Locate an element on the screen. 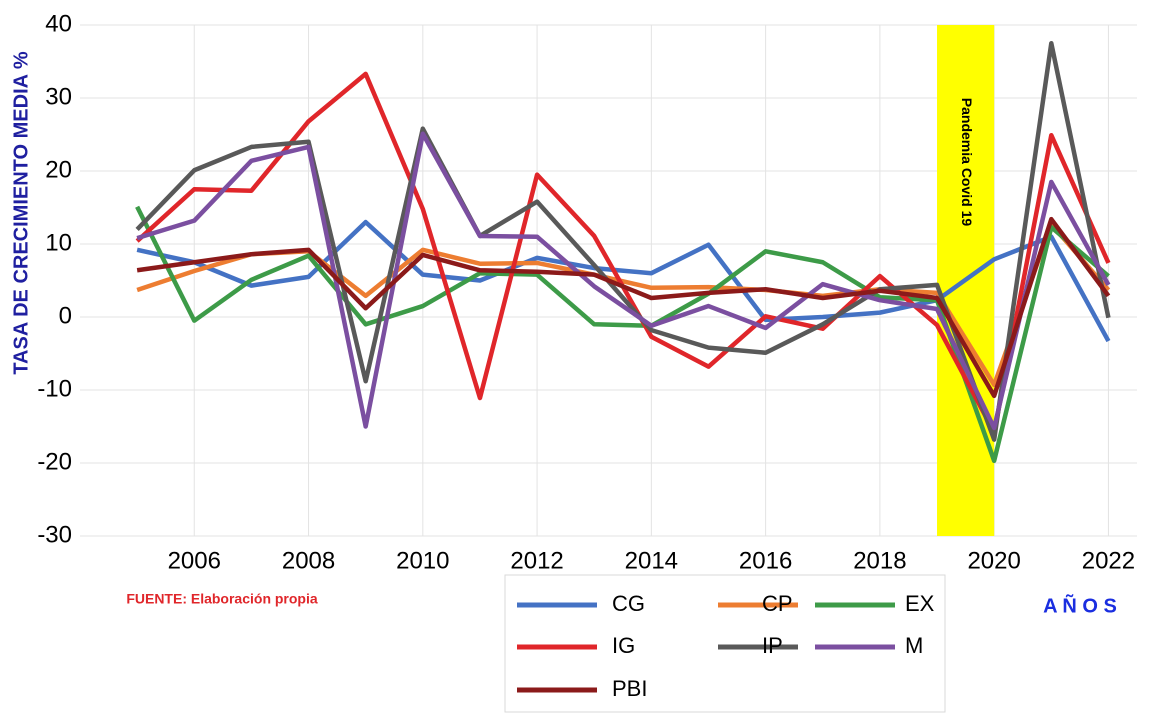 The height and width of the screenshot is (713, 1150). source-note: FUENTE: Elaboración propia is located at coordinates (222, 599).